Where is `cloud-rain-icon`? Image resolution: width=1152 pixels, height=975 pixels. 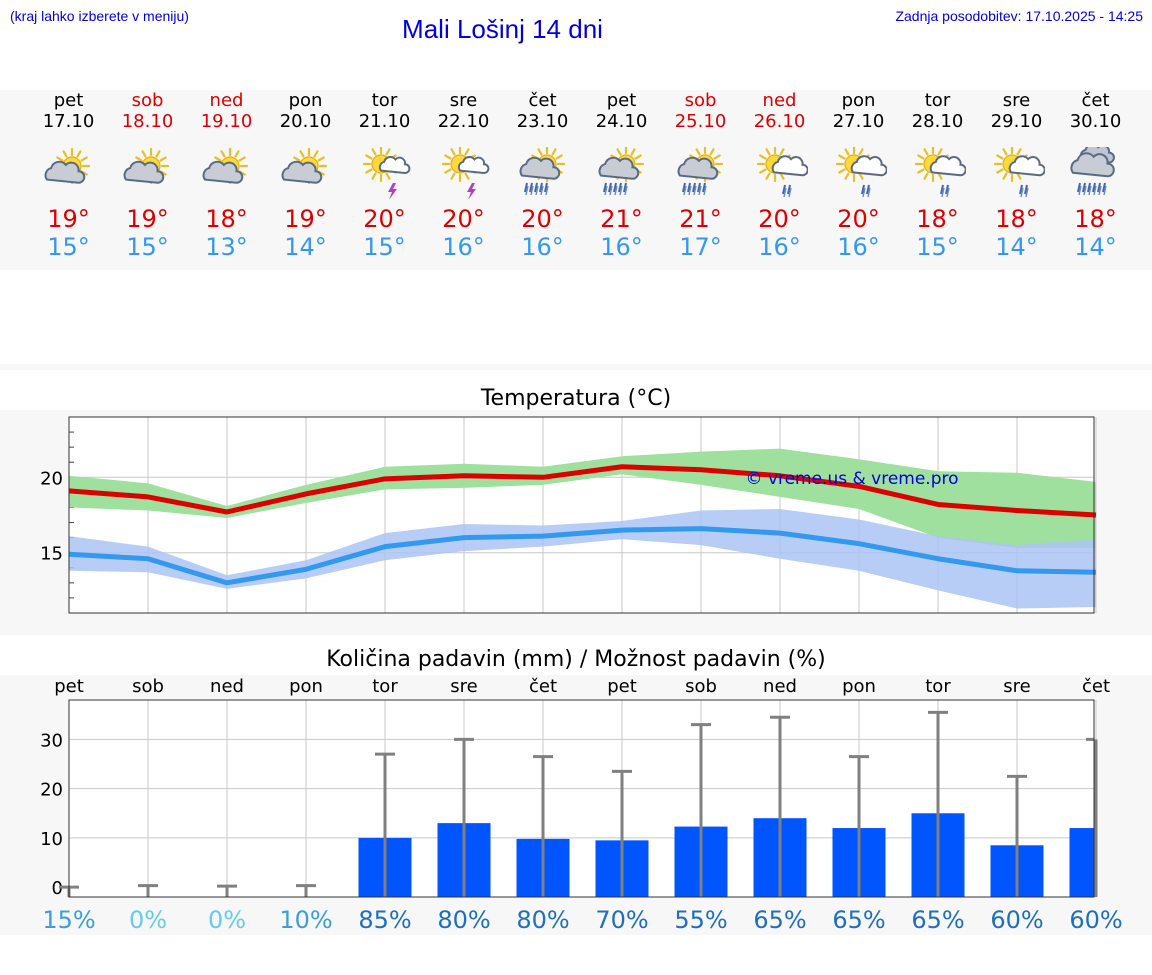 cloud-rain-icon is located at coordinates (1092, 171).